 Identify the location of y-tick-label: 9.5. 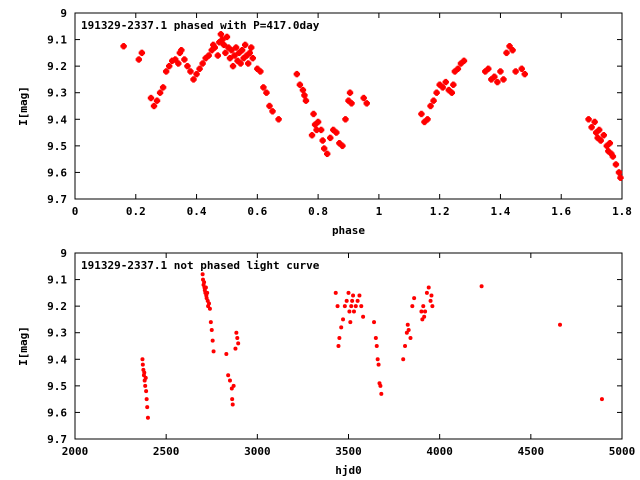
(57, 146).